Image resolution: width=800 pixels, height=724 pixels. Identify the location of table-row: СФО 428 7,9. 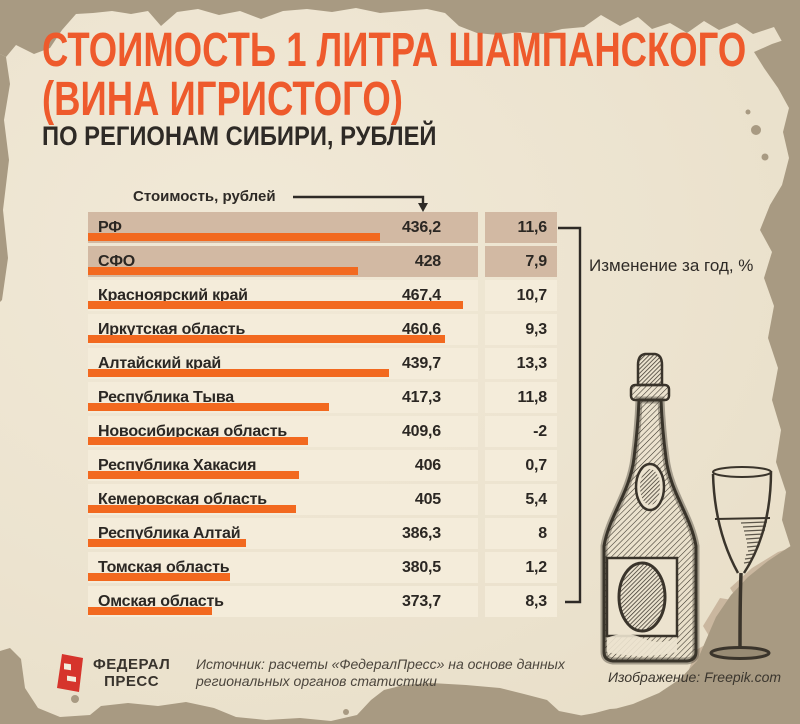
(322, 261).